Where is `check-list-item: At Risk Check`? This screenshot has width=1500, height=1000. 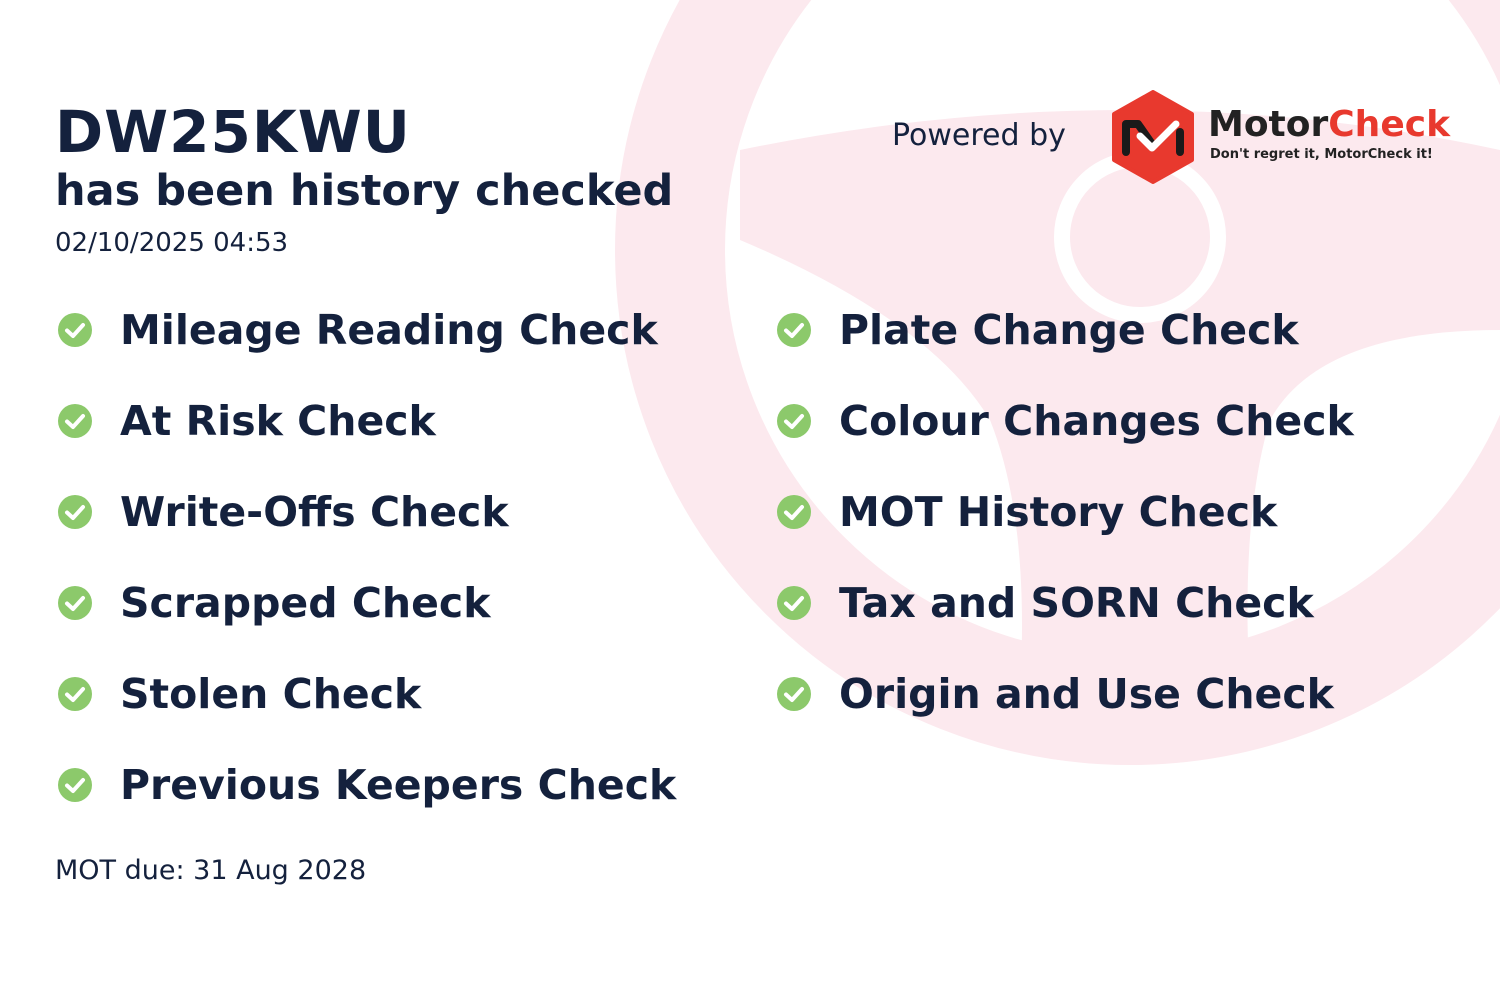
check-list-item: At Risk Check is located at coordinates (246, 421).